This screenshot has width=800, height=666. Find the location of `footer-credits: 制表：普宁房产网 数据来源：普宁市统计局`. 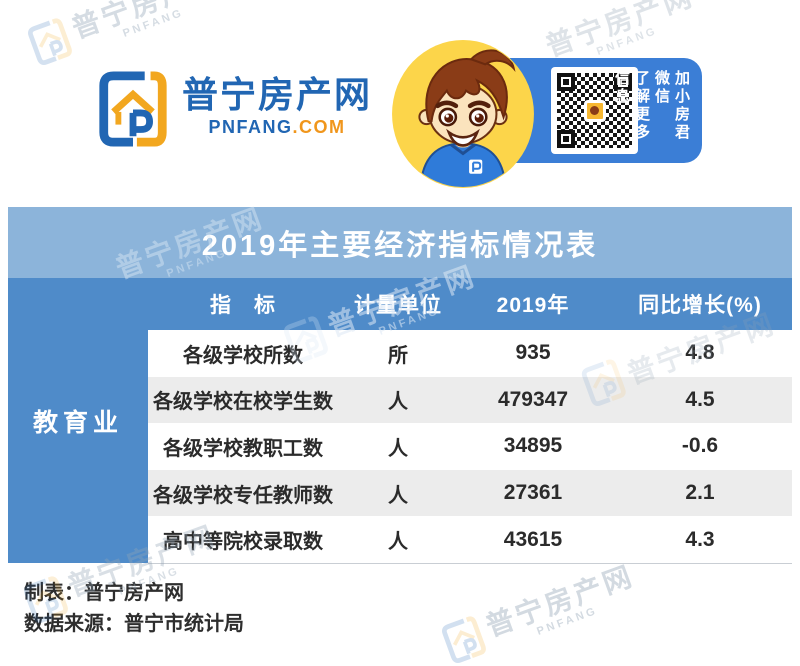

footer-credits: 制表：普宁房产网 数据来源：普宁市统计局 is located at coordinates (134, 609).